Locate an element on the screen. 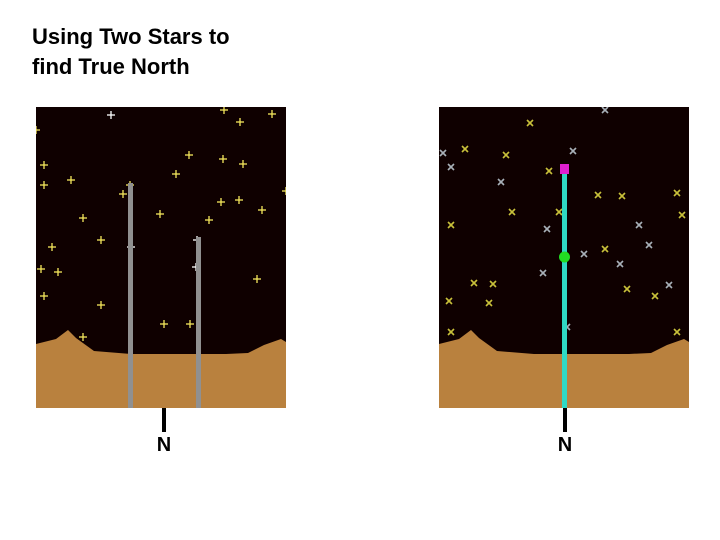  title-line-1: Using Two Stars to is located at coordinates (131, 36).